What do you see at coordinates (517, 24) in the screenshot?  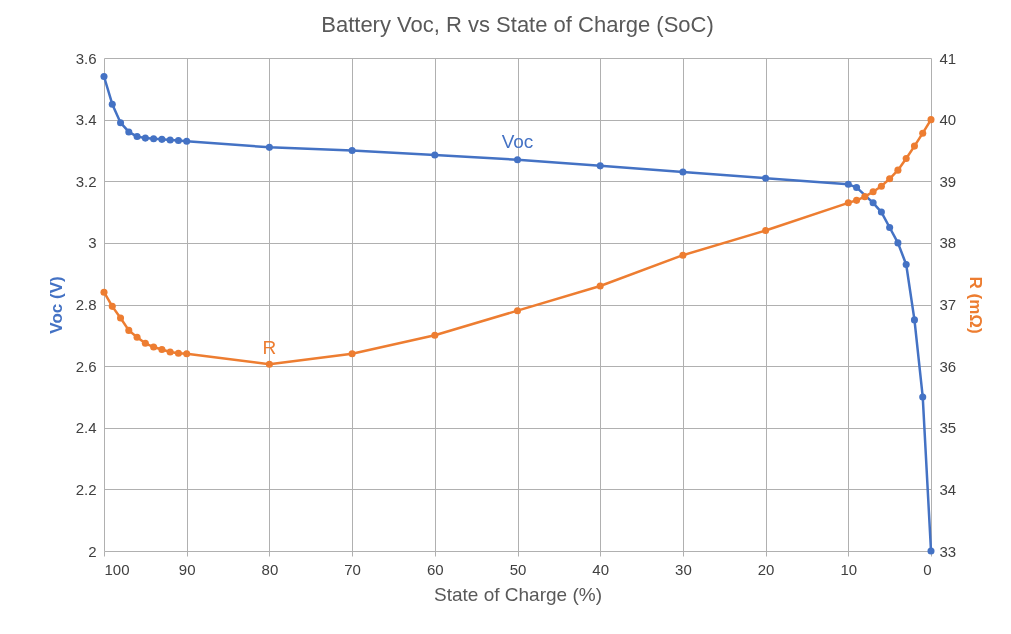 I see `chart-title: Battery Voc, R vs State of Charge (SoC)` at bounding box center [517, 24].